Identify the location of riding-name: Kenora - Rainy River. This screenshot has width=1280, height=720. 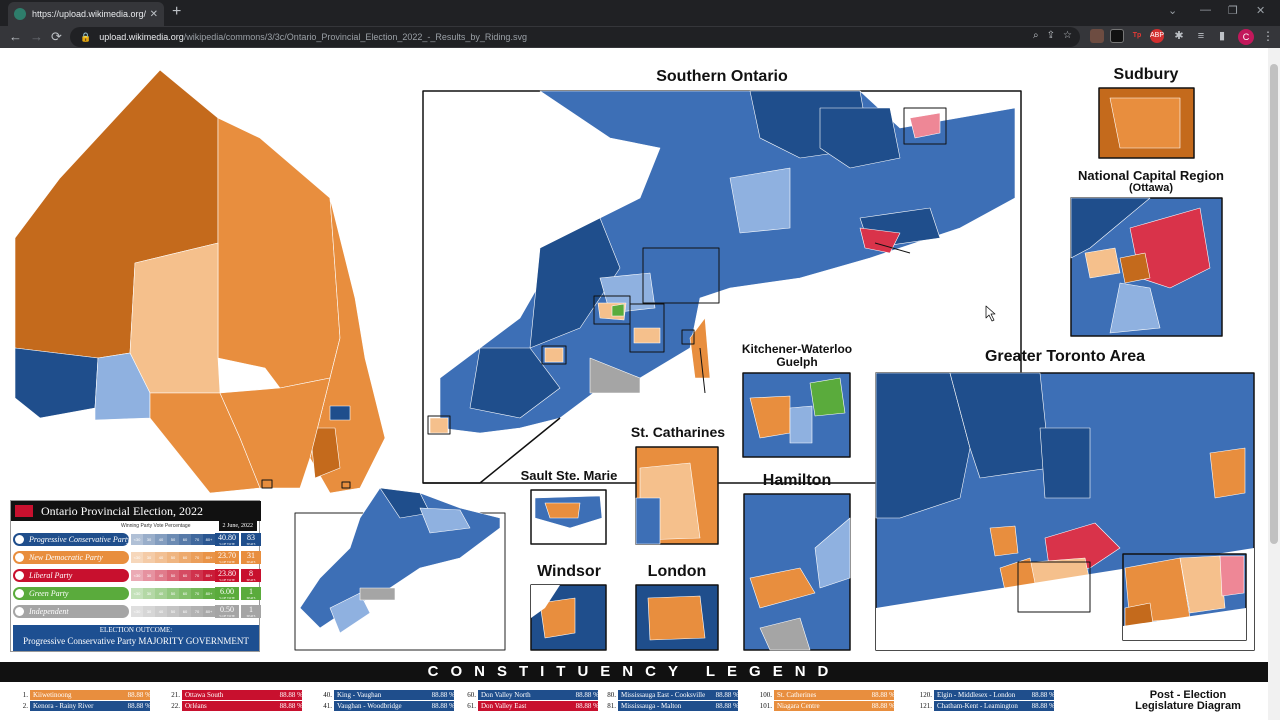
(90, 706).